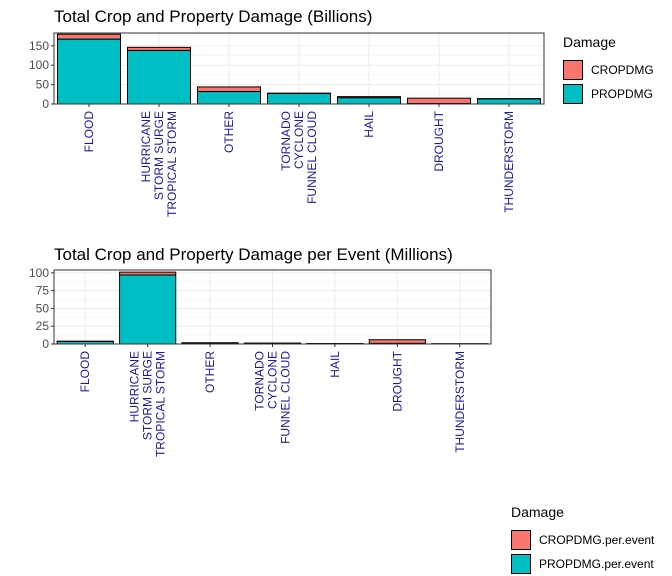  I want to click on legend-item-propdmg: PROPDMG, so click(608, 94).